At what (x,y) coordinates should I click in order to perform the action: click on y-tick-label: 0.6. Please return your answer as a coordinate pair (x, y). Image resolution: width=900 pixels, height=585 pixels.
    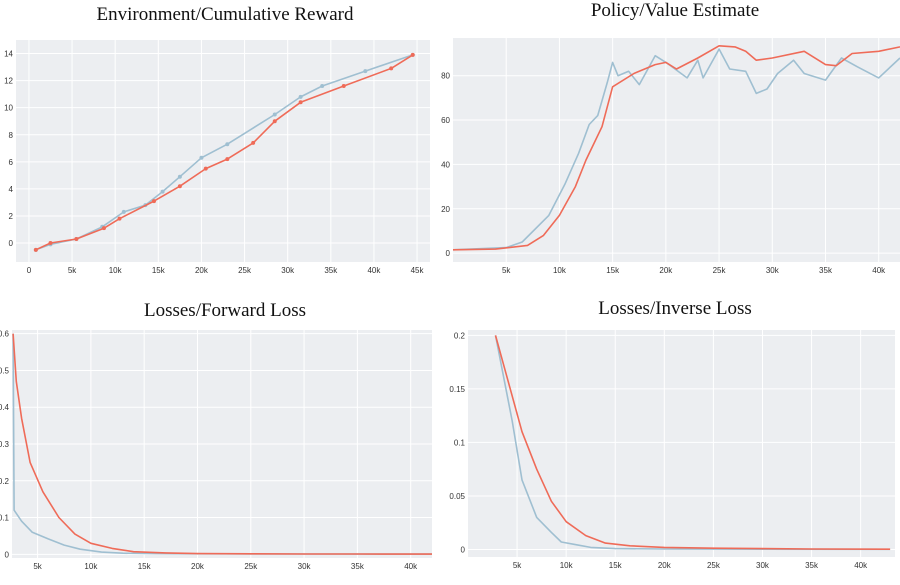
    Looking at the image, I should click on (5, 334).